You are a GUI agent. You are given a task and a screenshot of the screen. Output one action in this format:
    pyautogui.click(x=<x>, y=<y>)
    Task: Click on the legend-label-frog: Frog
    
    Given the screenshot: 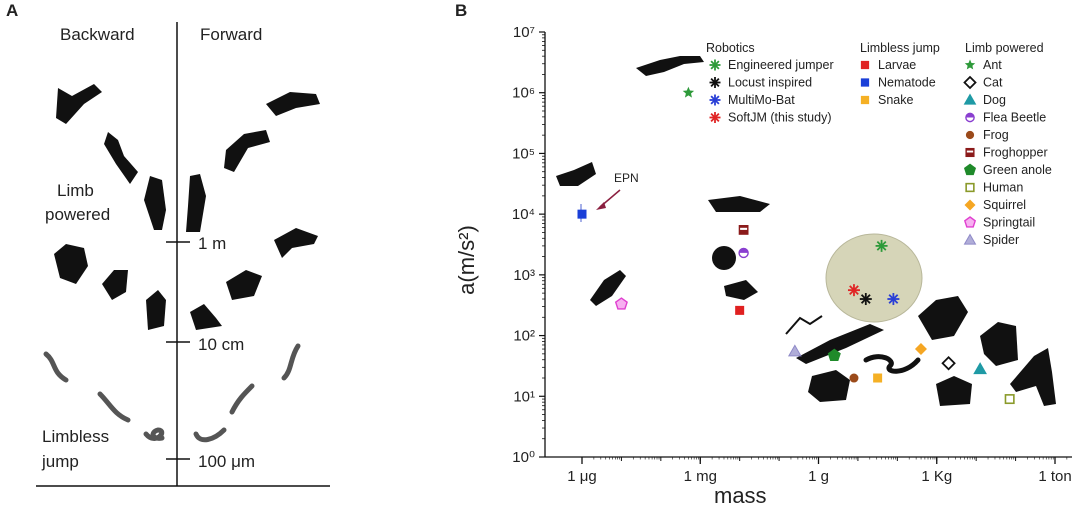 What is the action you would take?
    pyautogui.click(x=996, y=135)
    